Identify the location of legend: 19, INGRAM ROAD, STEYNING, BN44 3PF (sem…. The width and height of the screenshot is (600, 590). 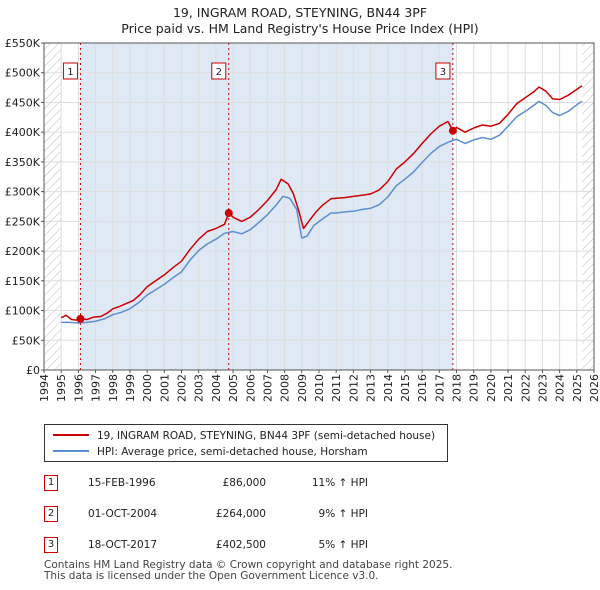
(246, 443).